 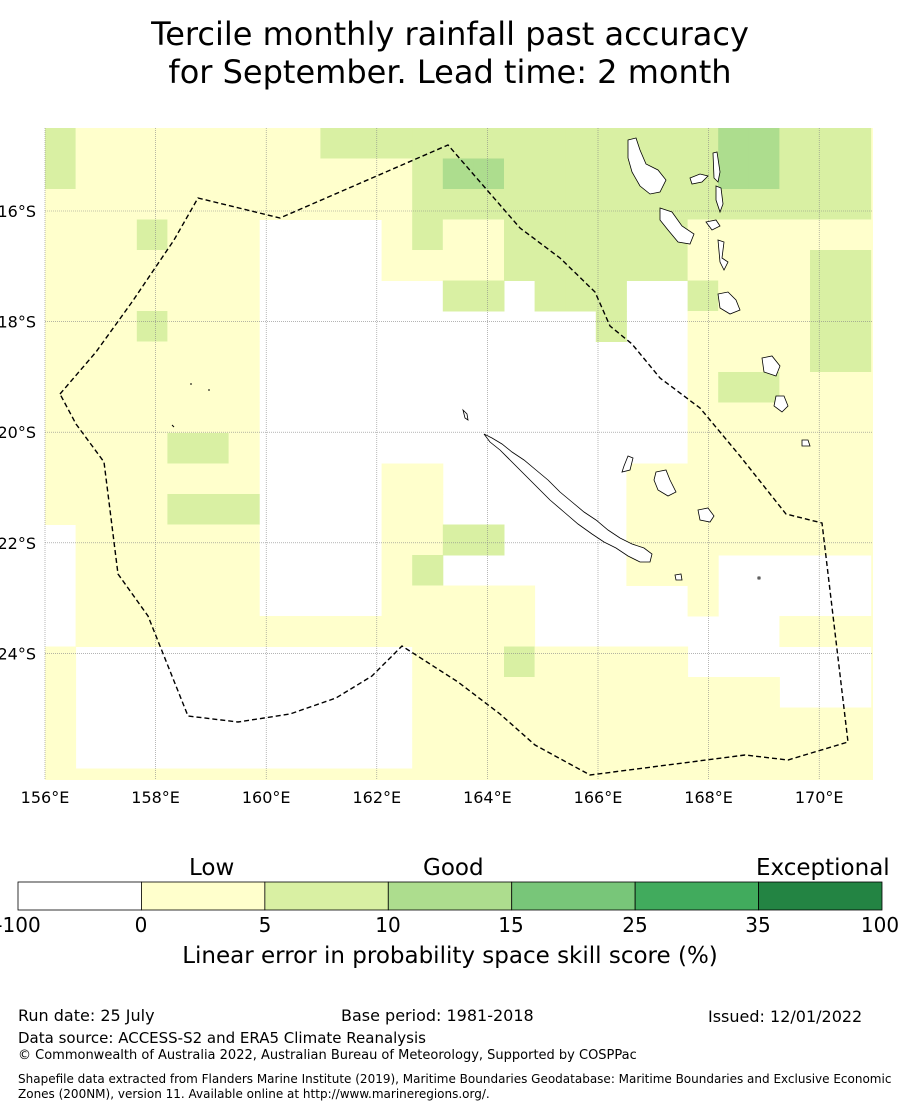 I want to click on colorbar-tick: 5, so click(x=265, y=925).